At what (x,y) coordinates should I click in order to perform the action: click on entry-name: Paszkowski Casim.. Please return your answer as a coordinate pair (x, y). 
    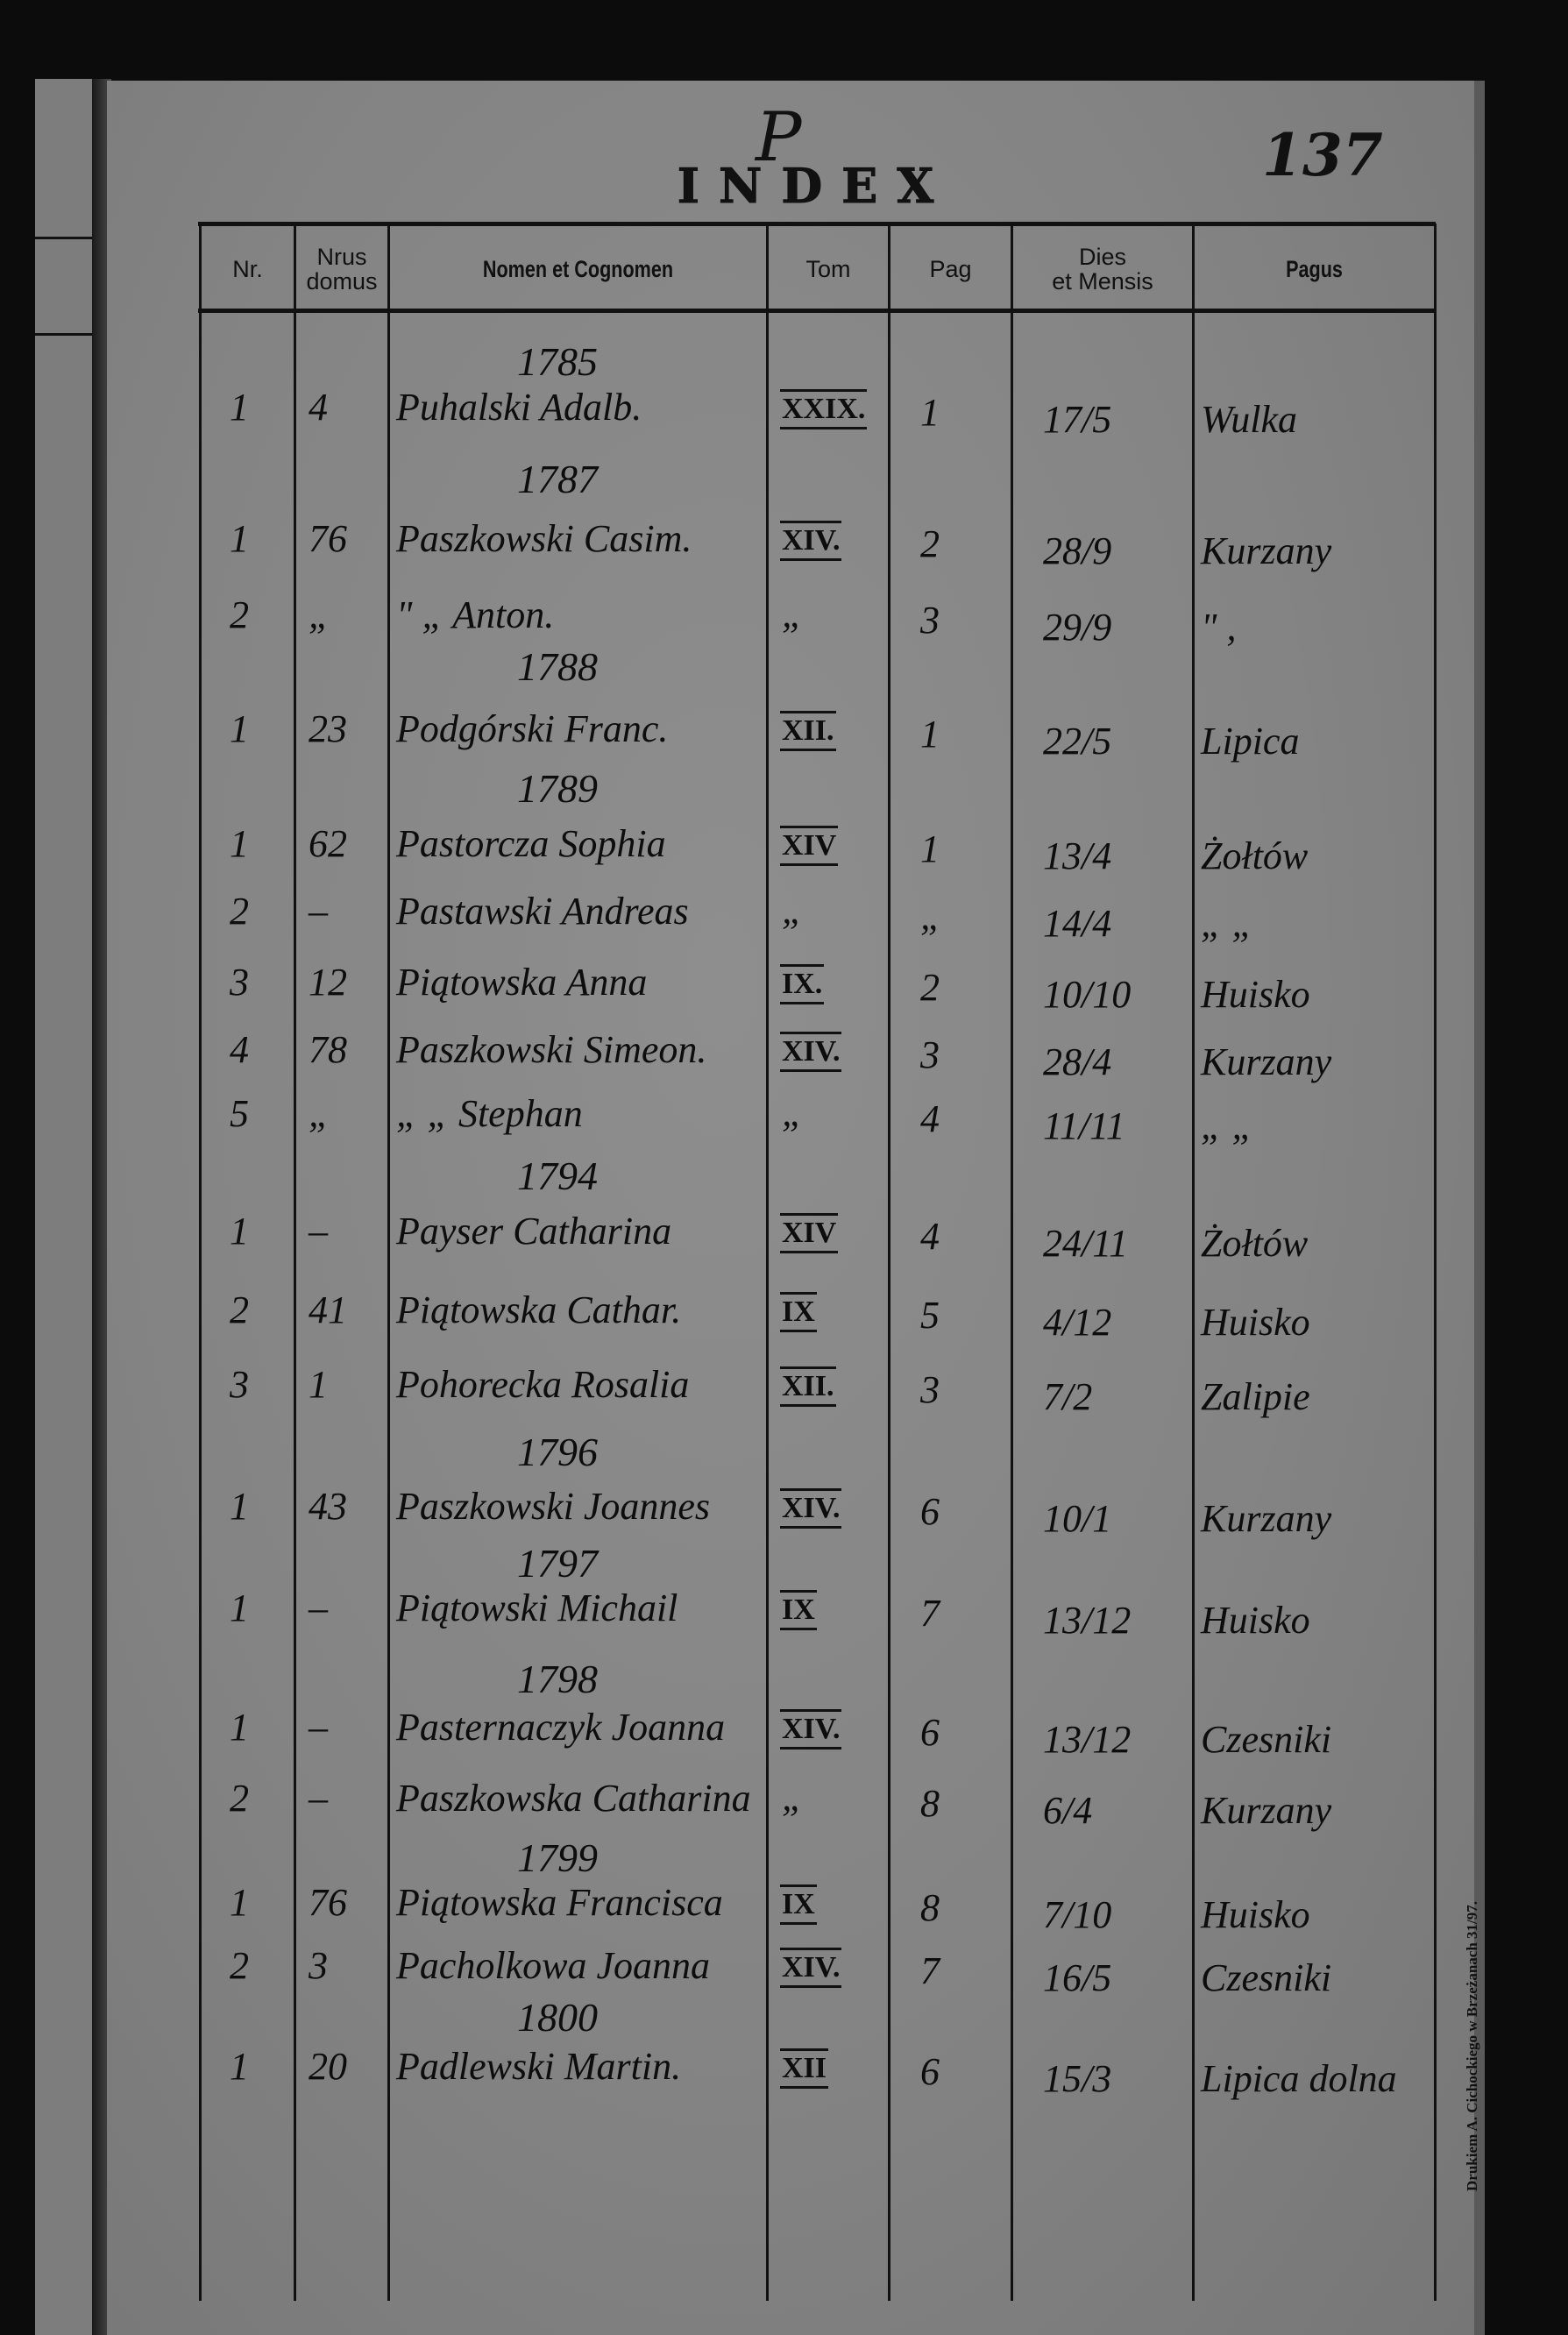
    Looking at the image, I should click on (544, 538).